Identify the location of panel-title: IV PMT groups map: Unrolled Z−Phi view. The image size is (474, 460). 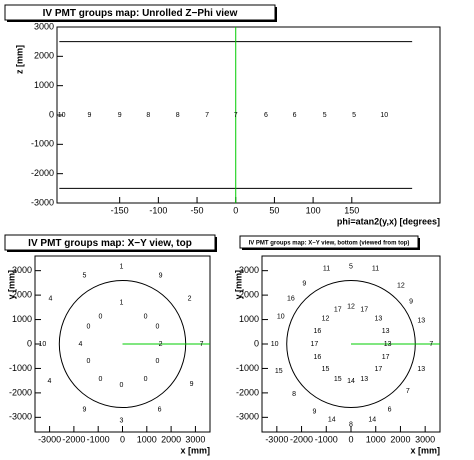
(140, 13).